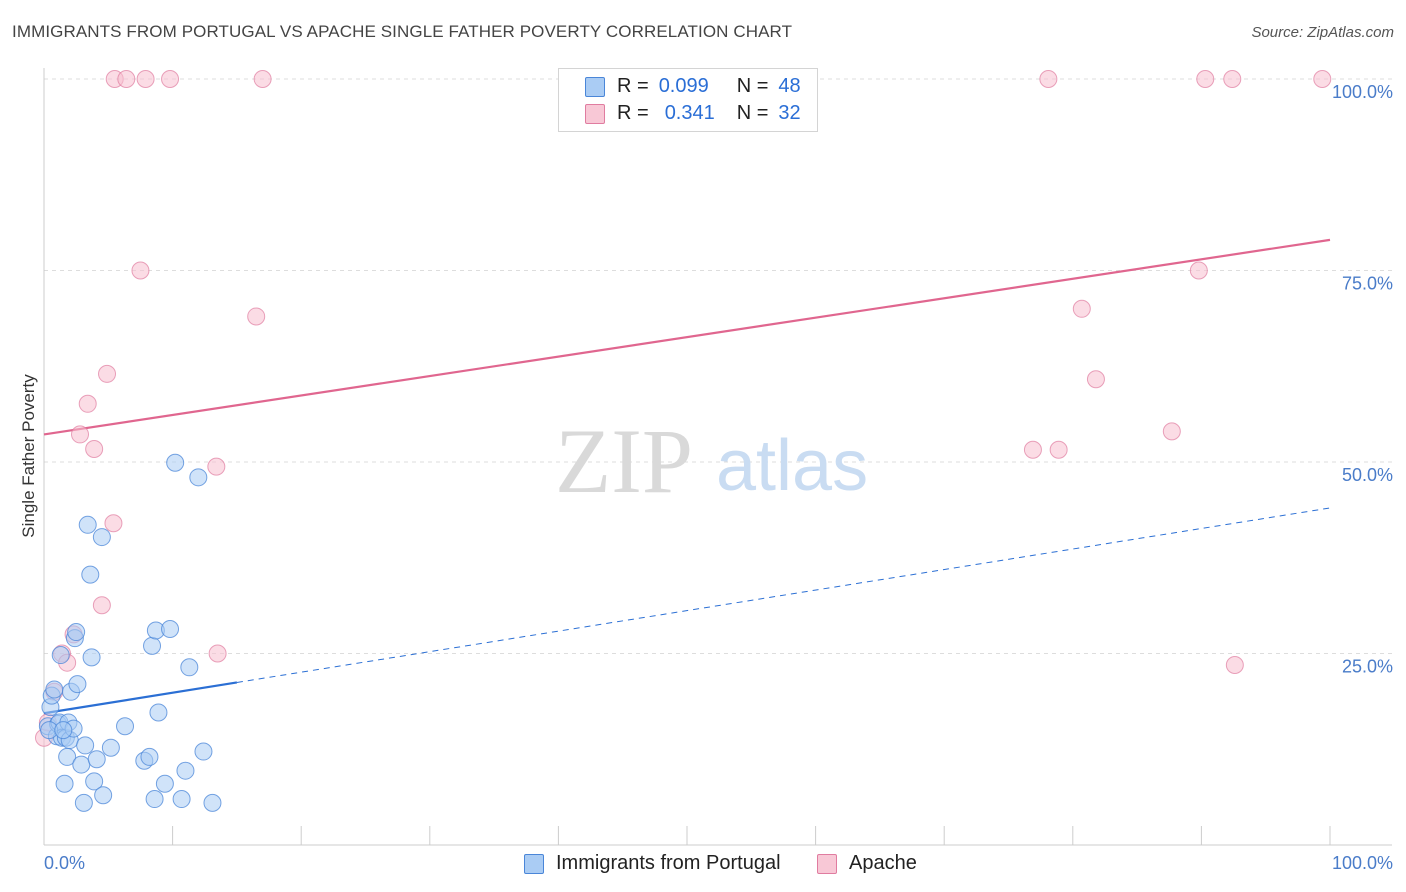  Describe the element at coordinates (140, 698) in the screenshot. I see `trend-line-portugal` at that location.